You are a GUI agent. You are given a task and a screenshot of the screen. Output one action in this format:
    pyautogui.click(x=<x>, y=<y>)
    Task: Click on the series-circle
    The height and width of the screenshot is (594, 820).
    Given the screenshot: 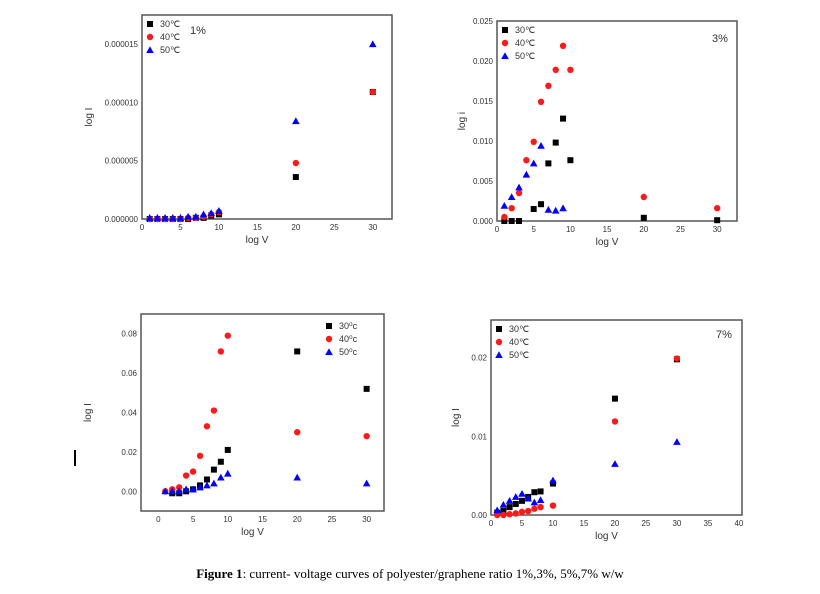 What is the action you would take?
    pyautogui.click(x=611, y=131)
    